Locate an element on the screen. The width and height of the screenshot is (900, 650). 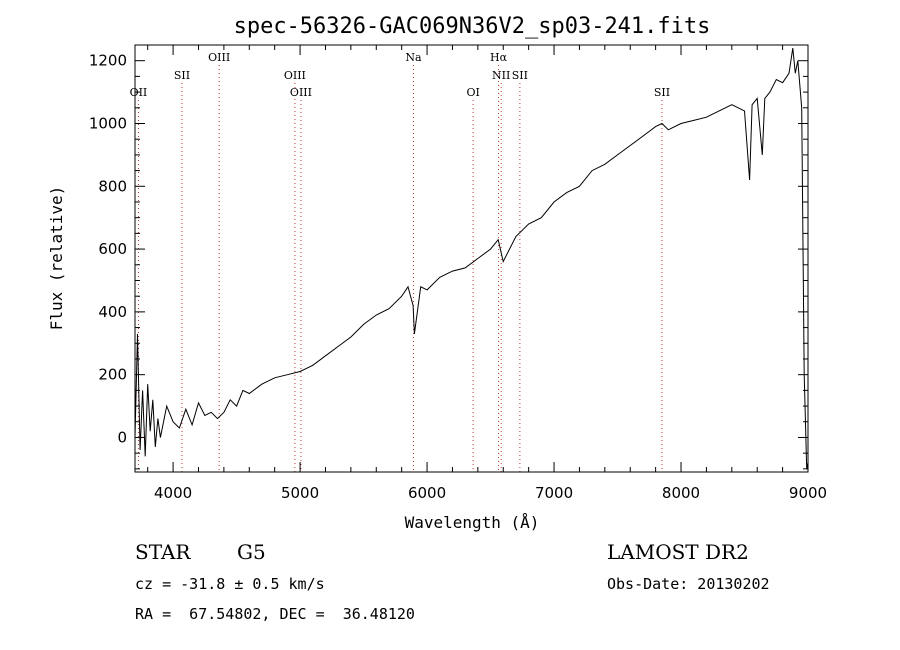
obs-date: Obs-Date: 20130202 is located at coordinates (688, 584).